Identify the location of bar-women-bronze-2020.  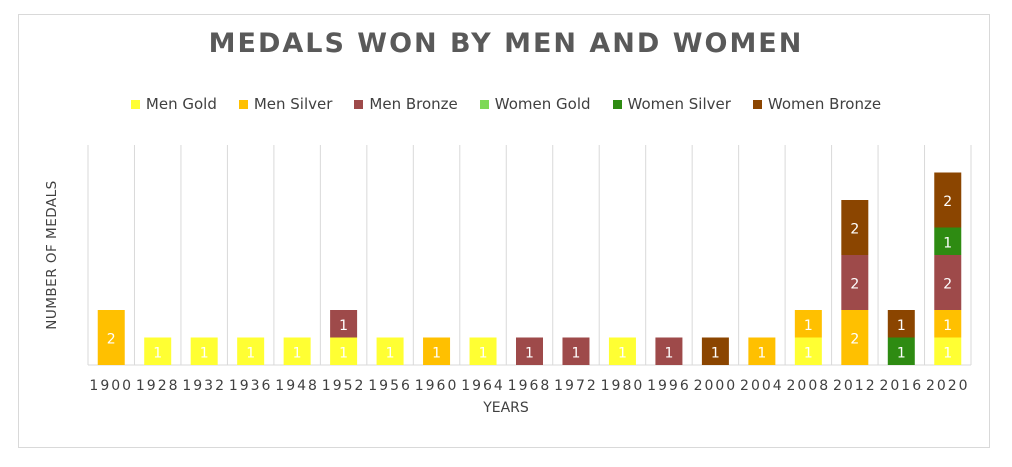
(948, 200).